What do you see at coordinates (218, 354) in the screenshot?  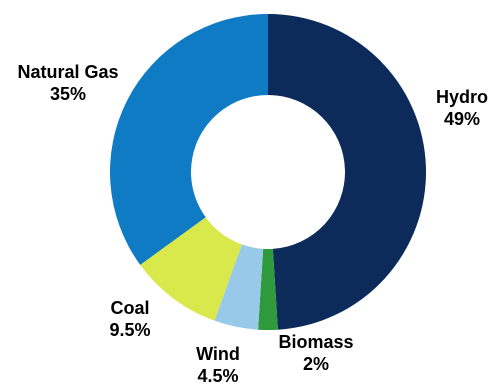 I see `label-wind: Wind` at bounding box center [218, 354].